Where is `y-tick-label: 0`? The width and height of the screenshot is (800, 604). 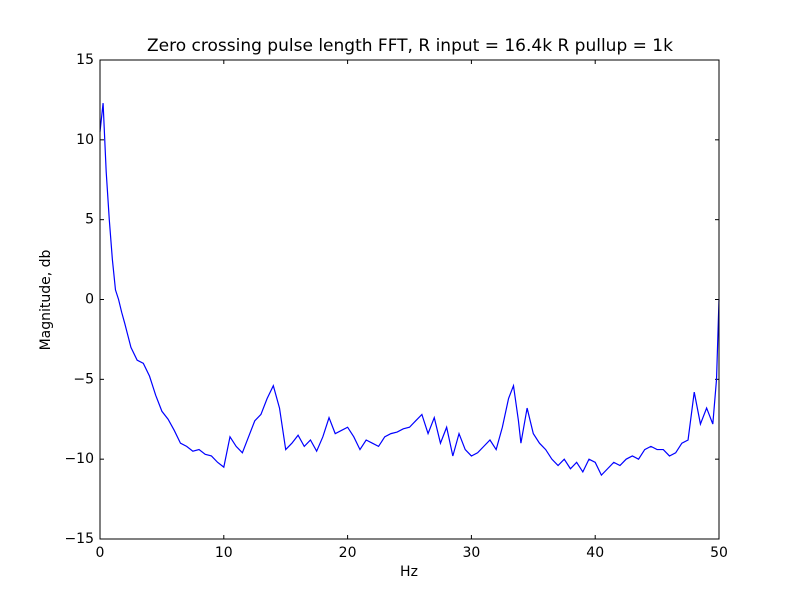 y-tick-label: 0 is located at coordinates (89, 300).